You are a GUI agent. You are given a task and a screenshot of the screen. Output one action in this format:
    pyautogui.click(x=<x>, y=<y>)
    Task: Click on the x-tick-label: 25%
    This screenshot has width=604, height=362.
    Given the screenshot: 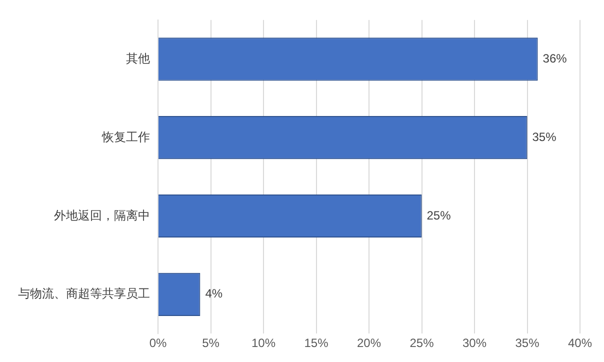 What is the action you would take?
    pyautogui.click(x=422, y=343)
    